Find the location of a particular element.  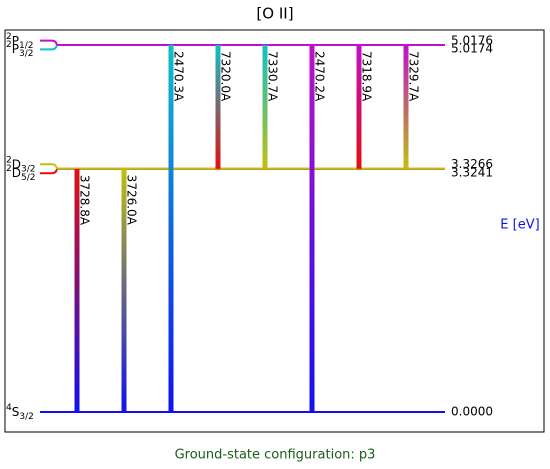

level-label: 4S3/2 is located at coordinates (20, 412).